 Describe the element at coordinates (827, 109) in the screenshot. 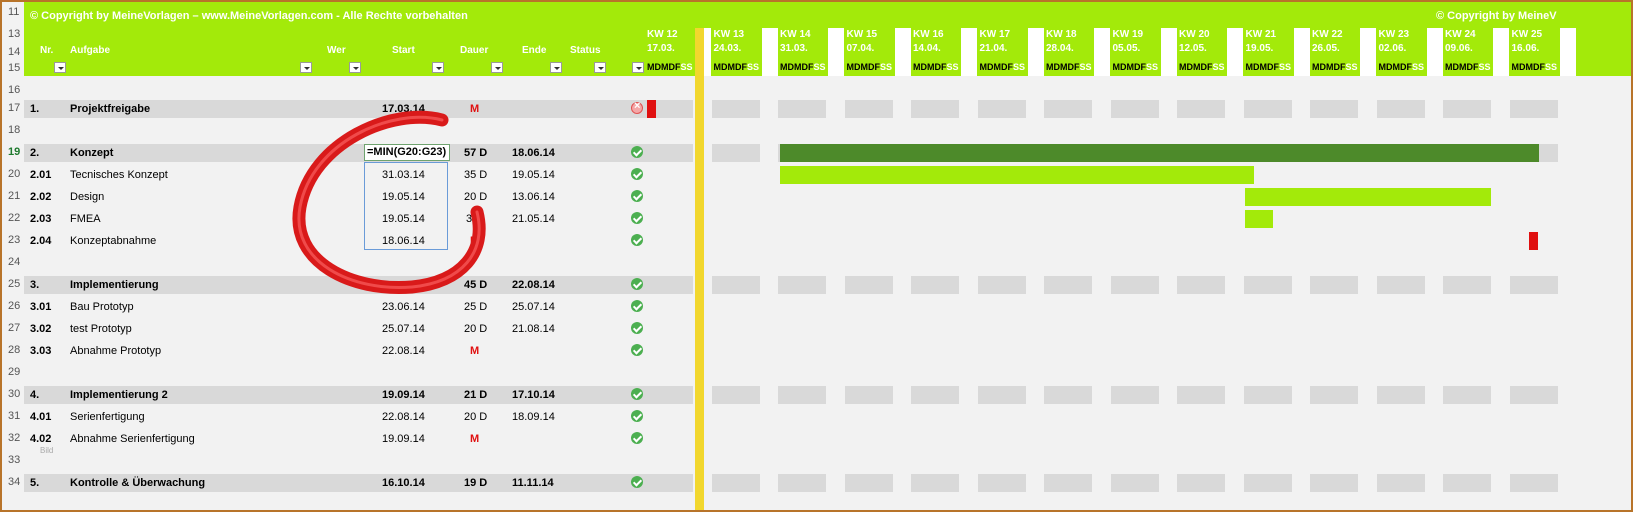

I see `table-row: 1. Projektfreigabe 17.03.14 M` at that location.